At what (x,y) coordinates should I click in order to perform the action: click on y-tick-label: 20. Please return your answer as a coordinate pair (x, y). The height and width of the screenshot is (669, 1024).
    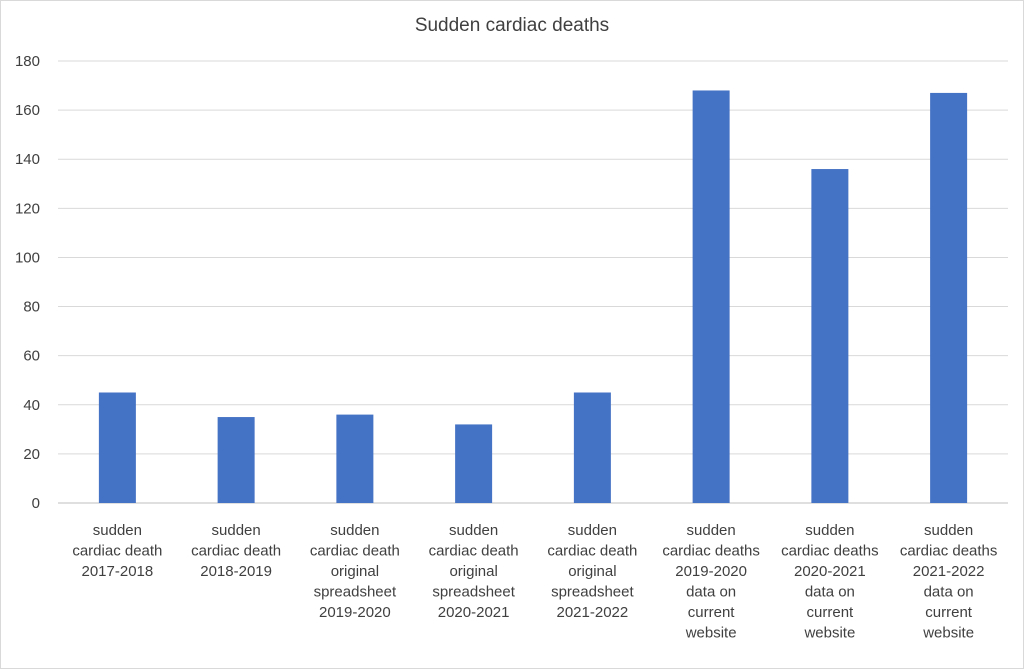
    Looking at the image, I should click on (31, 454).